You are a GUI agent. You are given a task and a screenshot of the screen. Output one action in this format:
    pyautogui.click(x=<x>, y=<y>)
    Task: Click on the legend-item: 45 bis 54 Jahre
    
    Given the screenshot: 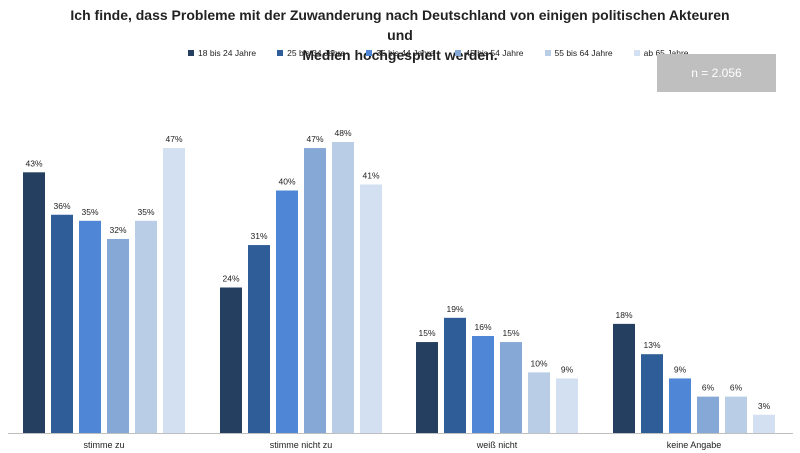 What is the action you would take?
    pyautogui.click(x=489, y=53)
    